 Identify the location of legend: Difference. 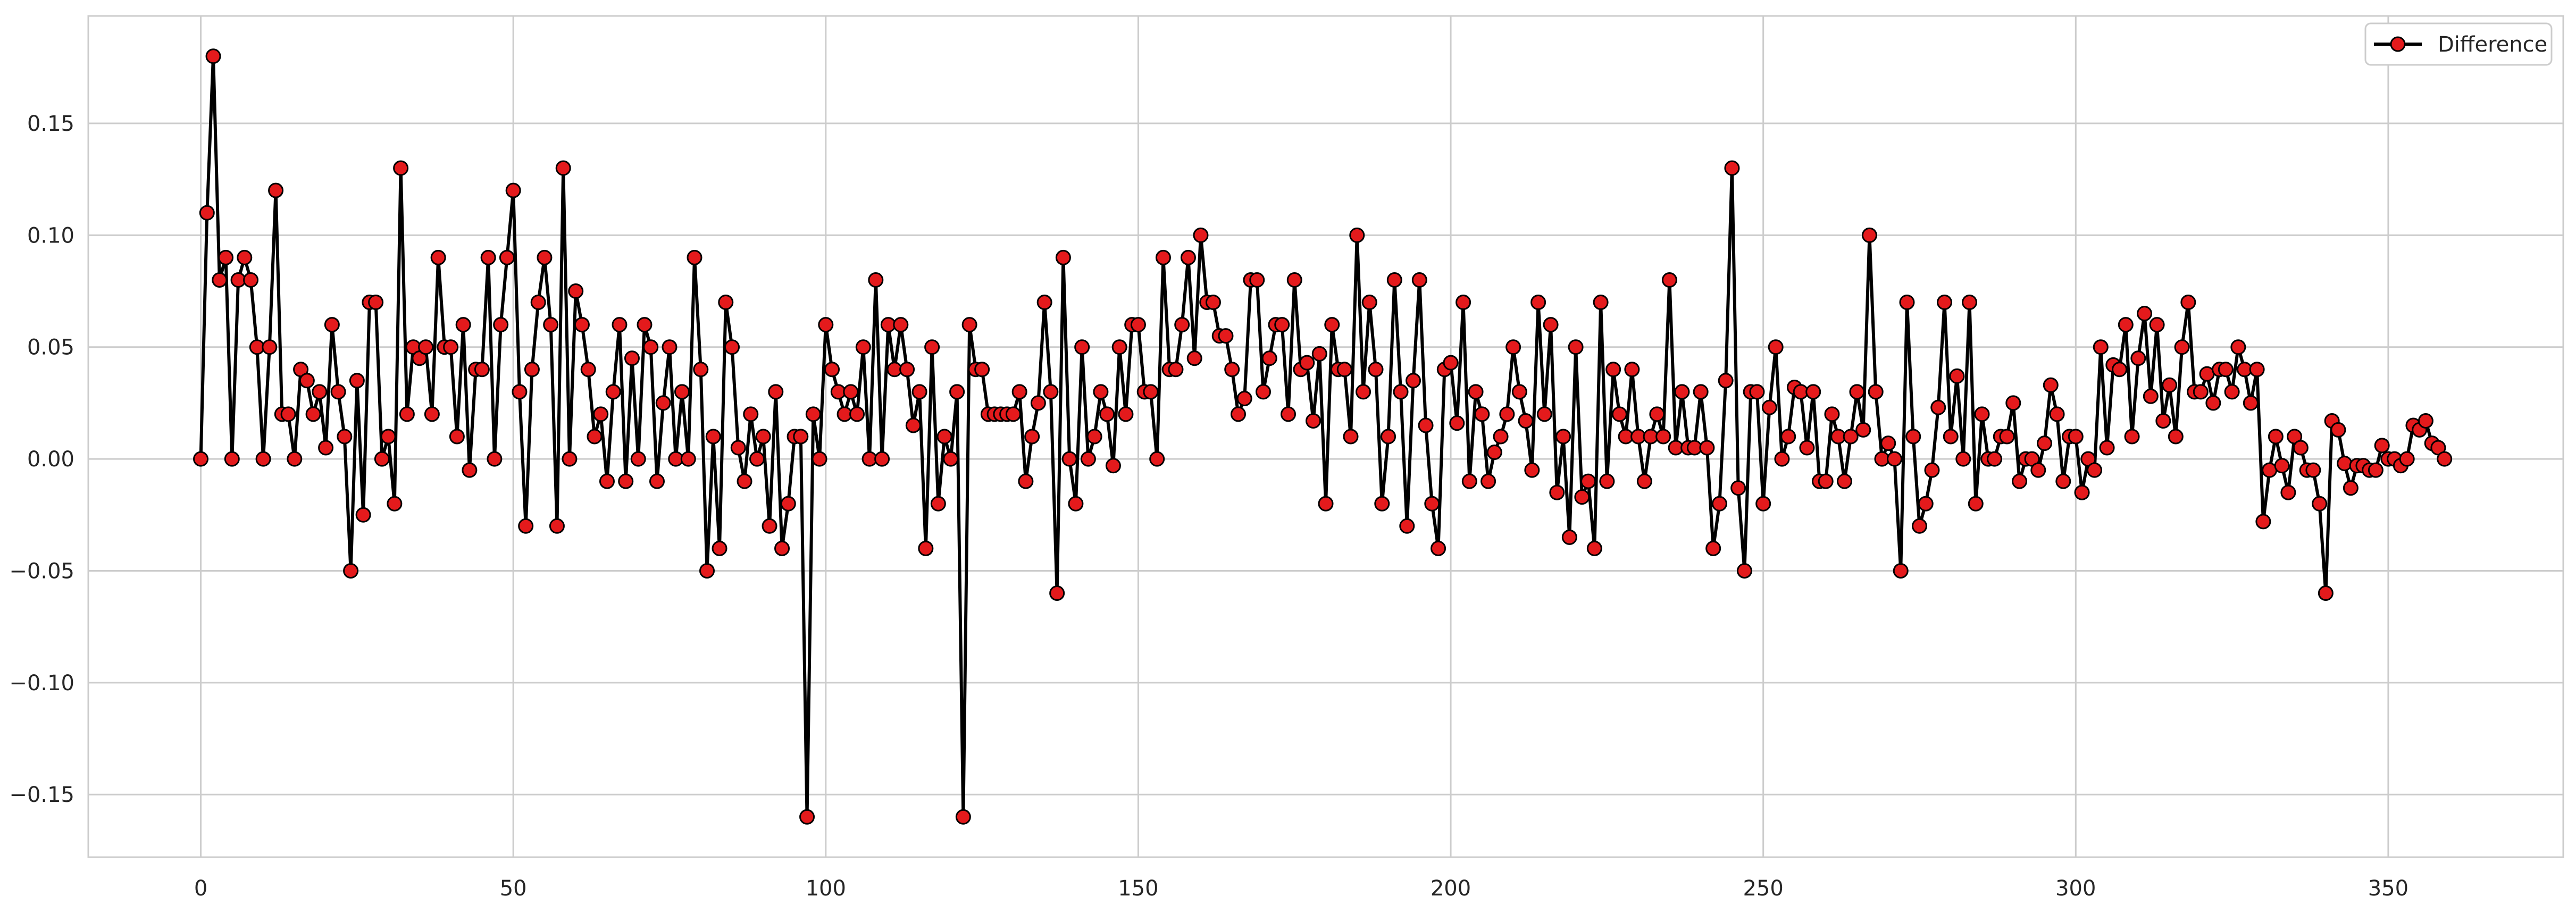
(2458, 44).